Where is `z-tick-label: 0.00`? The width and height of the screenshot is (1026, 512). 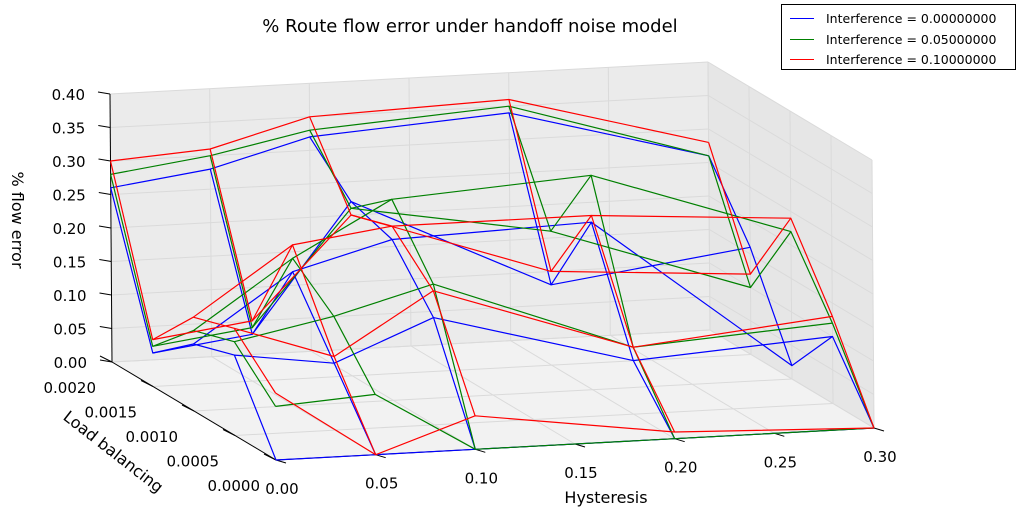
z-tick-label: 0.00 is located at coordinates (70, 363).